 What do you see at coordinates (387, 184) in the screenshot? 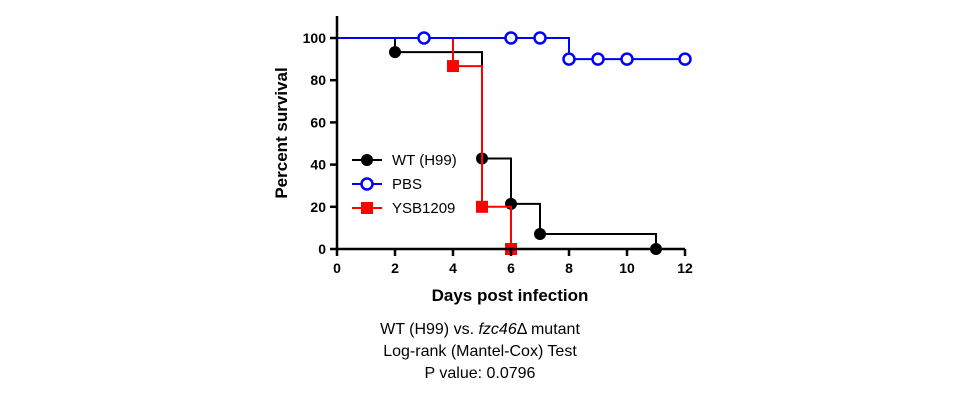
I see `legend-entry: PBS` at bounding box center [387, 184].